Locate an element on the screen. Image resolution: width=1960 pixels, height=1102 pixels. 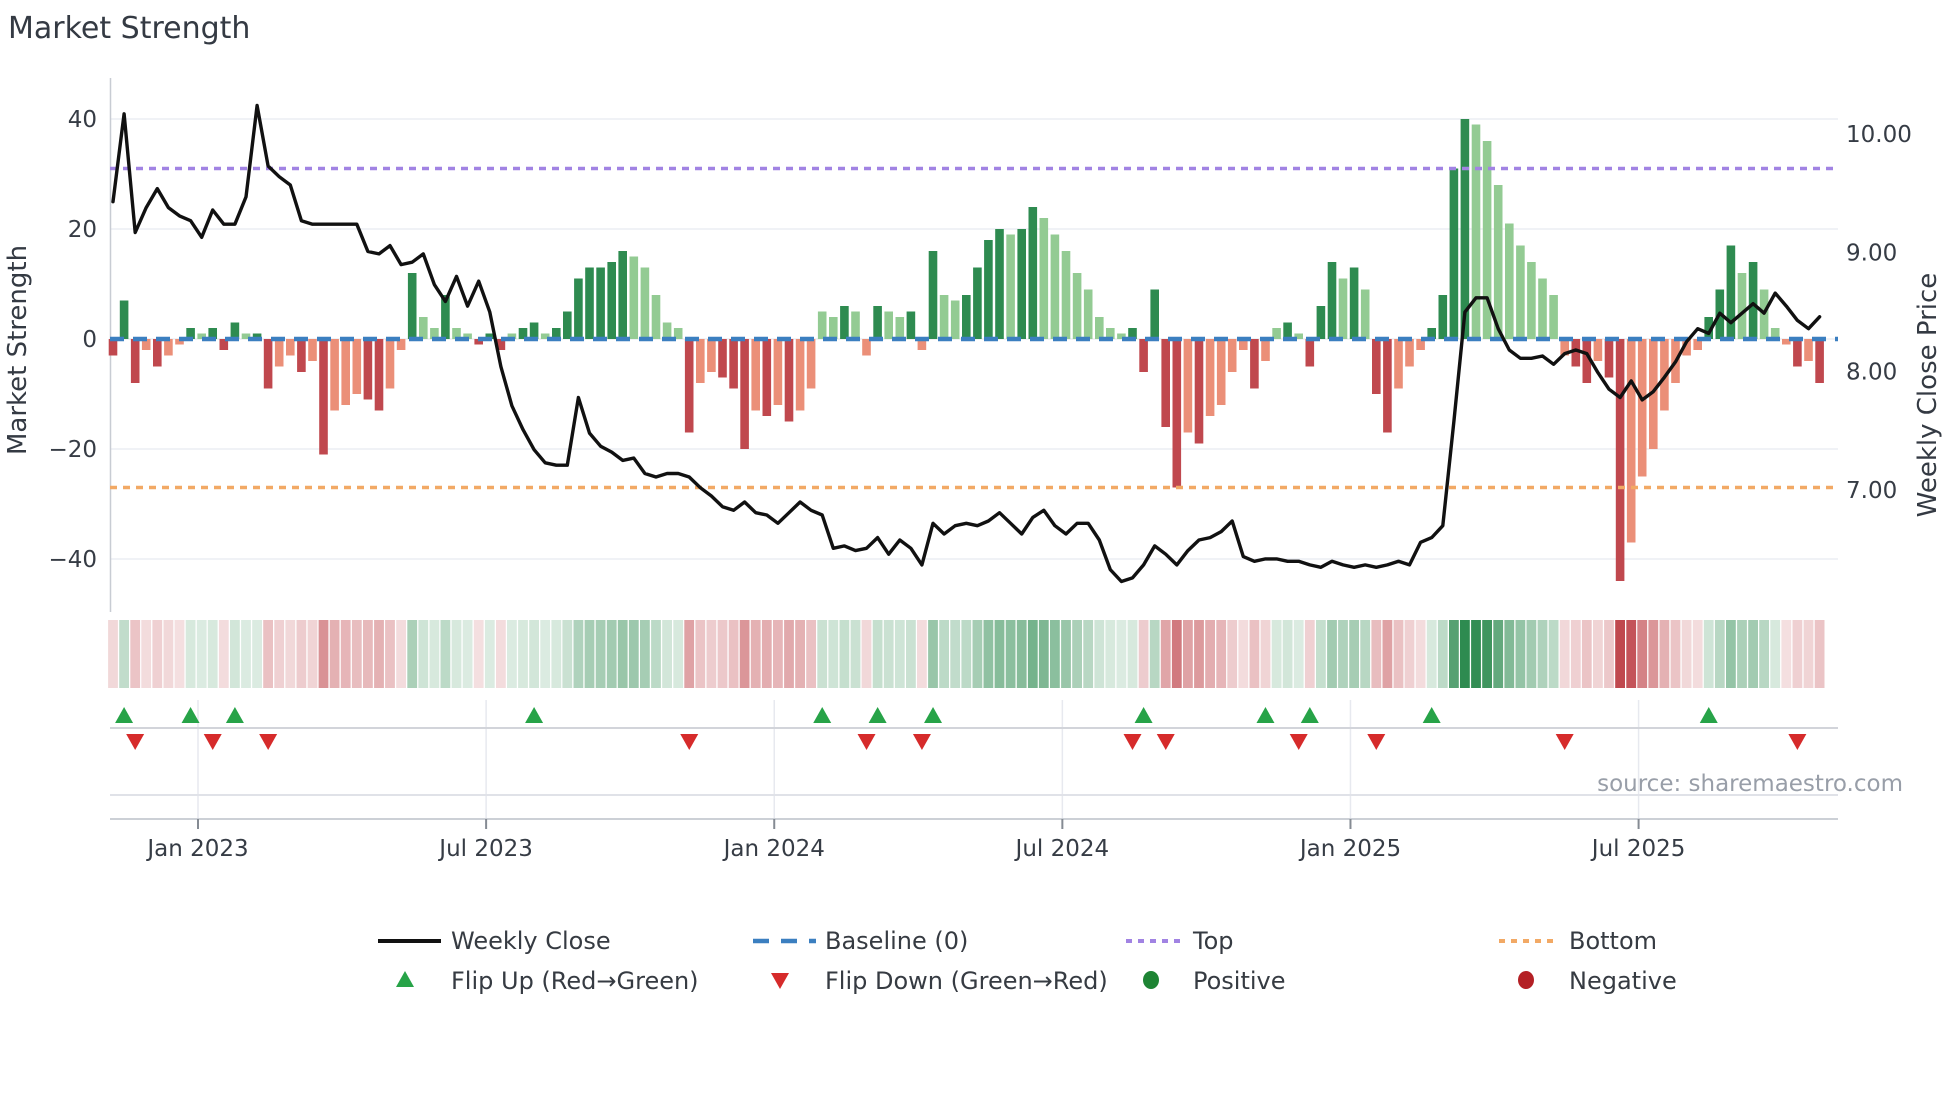
left-tick-label: 0 is located at coordinates (89, 340).